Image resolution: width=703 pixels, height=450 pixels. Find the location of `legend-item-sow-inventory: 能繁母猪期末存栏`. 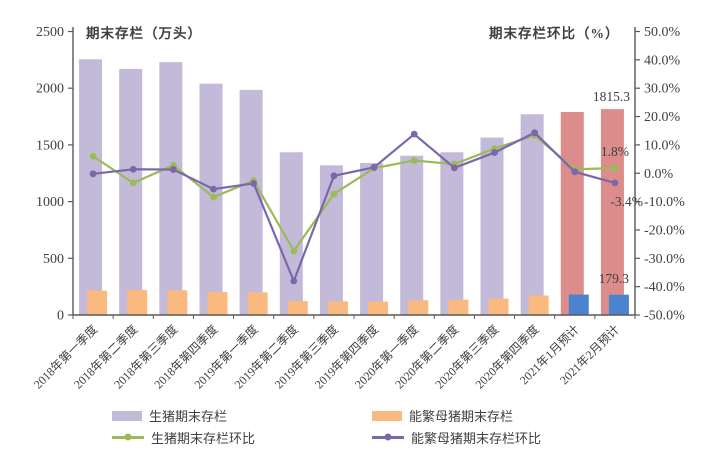

legend-item-sow-inventory: 能繁母猪期末存栏 is located at coordinates (442, 415).